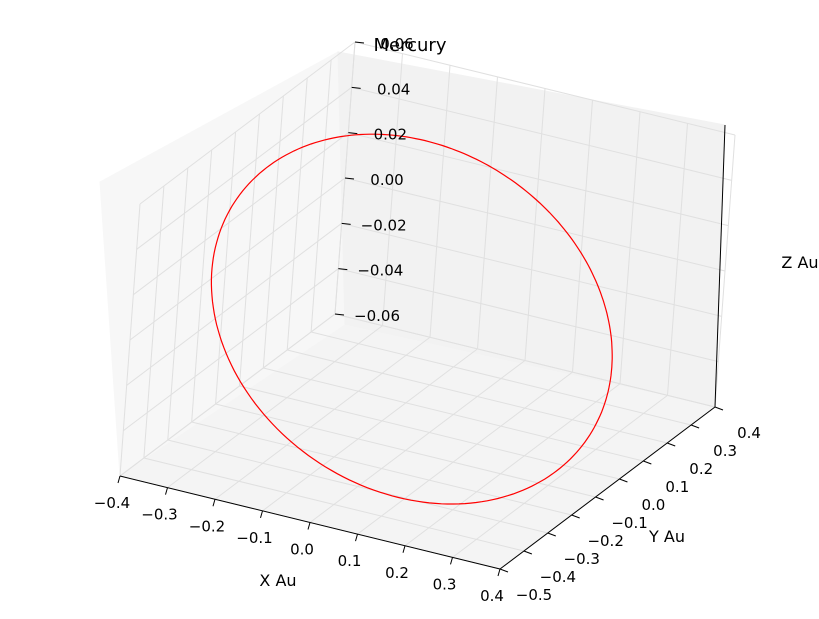  I want to click on y-tick-label: −0.4, so click(558, 577).